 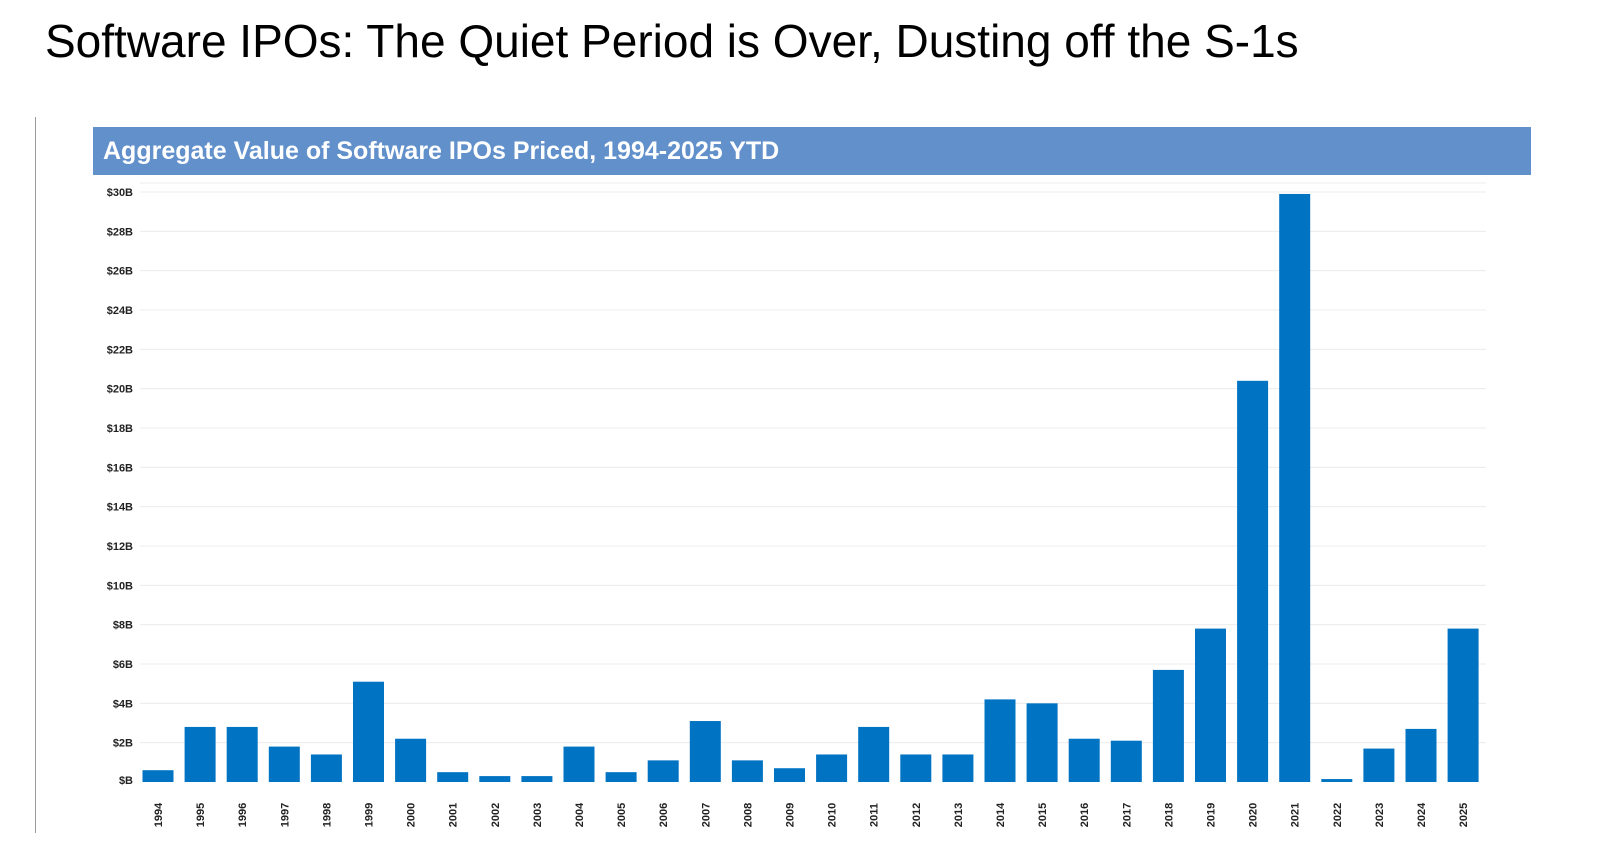 What do you see at coordinates (959, 815) in the screenshot?
I see `x-tick-label: 2013` at bounding box center [959, 815].